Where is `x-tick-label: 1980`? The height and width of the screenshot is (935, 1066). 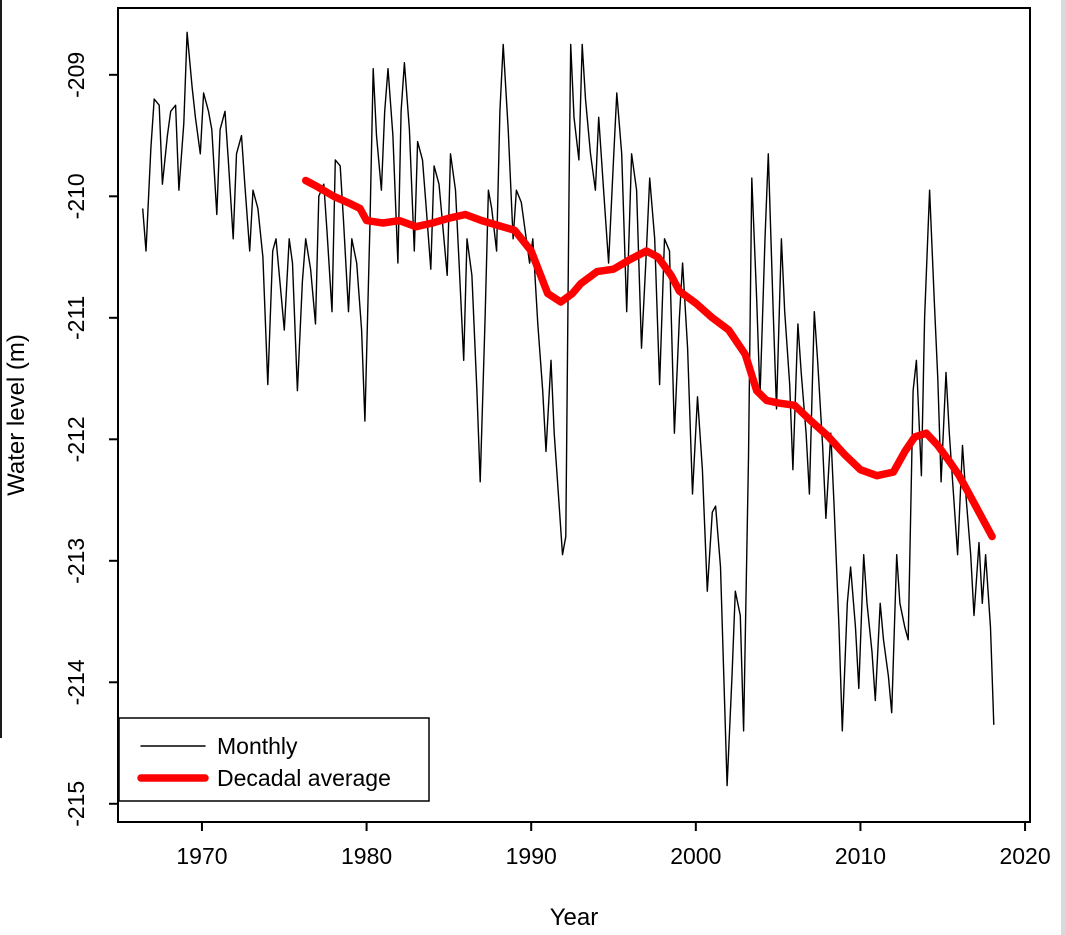
x-tick-label: 1980 is located at coordinates (366, 856).